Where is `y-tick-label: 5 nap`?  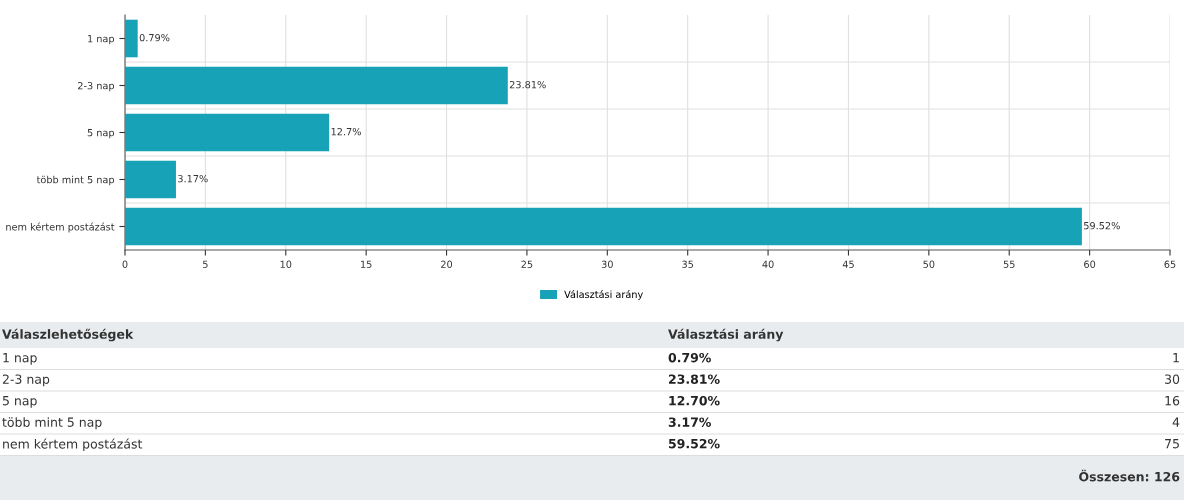 y-tick-label: 5 nap is located at coordinates (101, 134).